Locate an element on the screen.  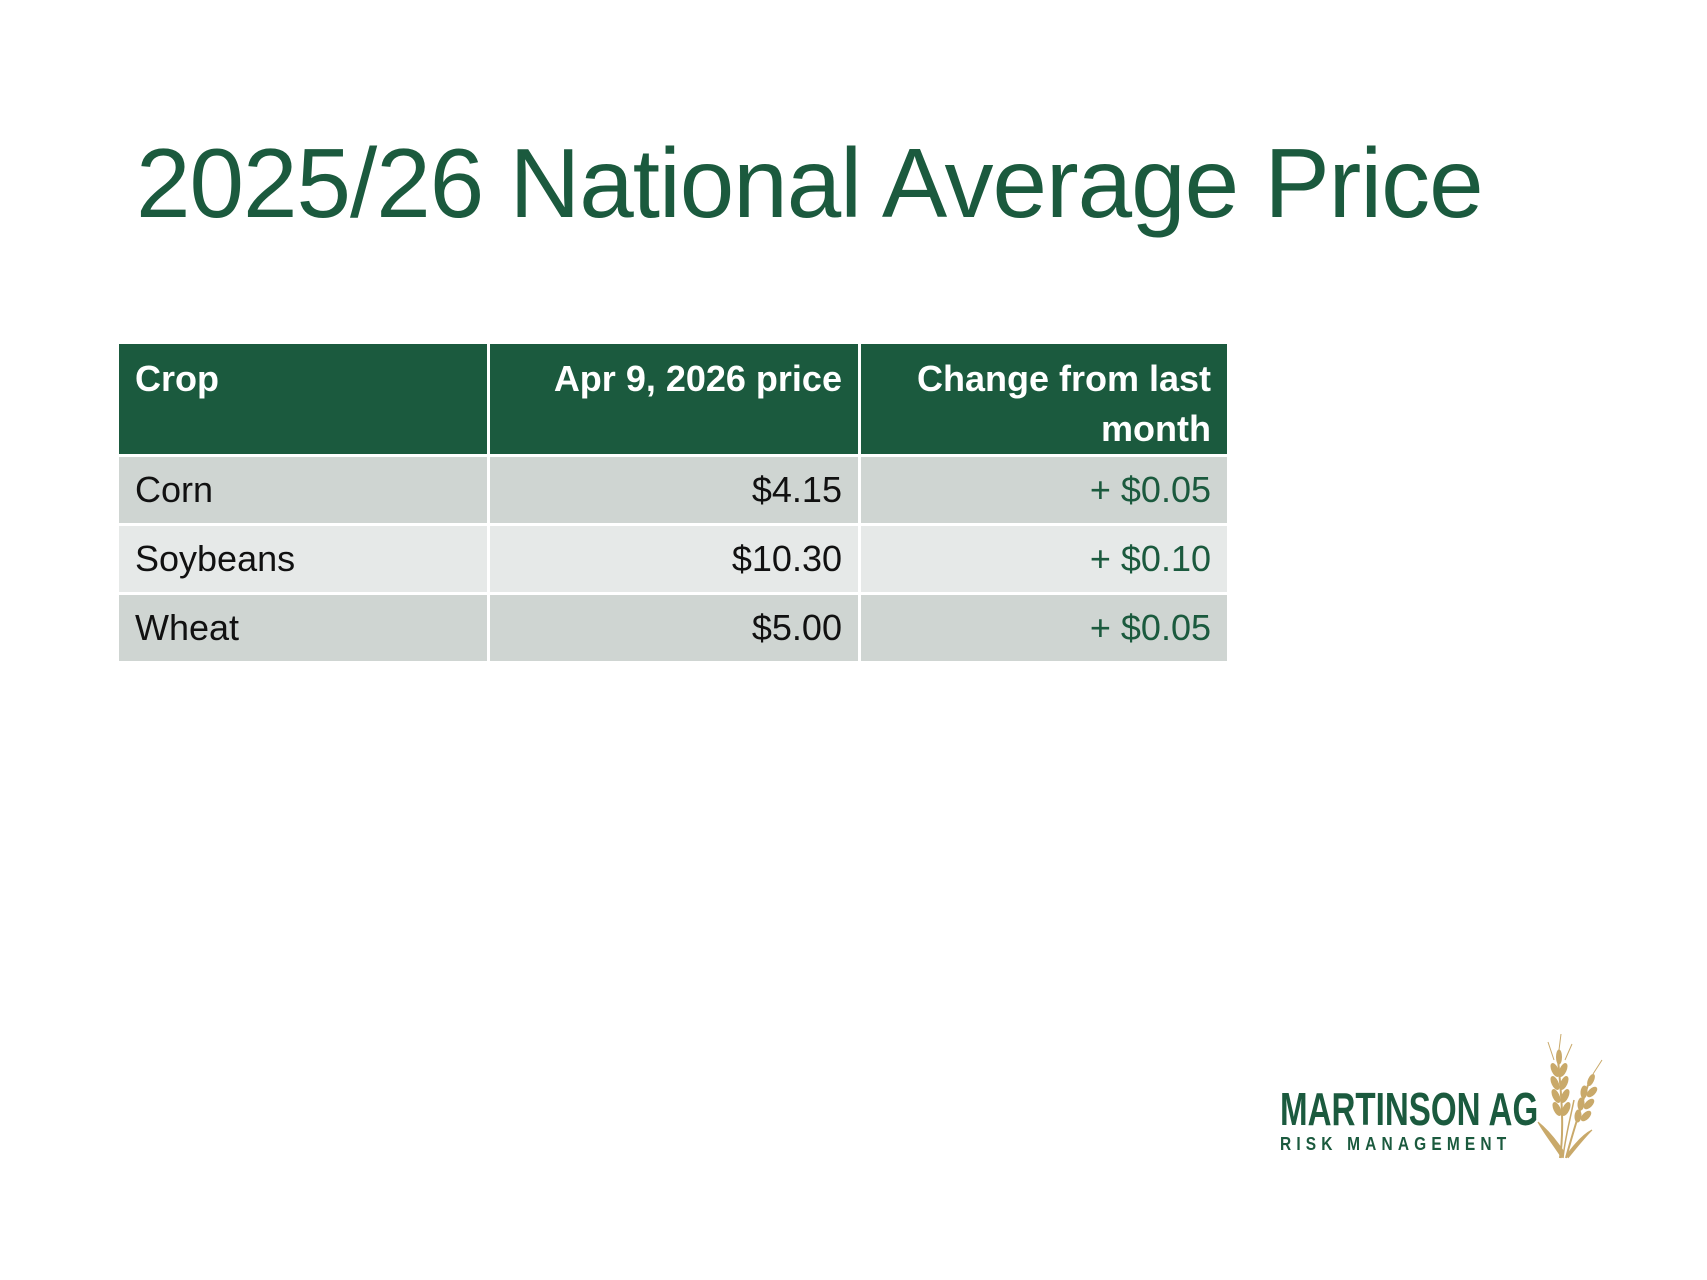
logo-name: MARTINSON AG is located at coordinates (1409, 1109).